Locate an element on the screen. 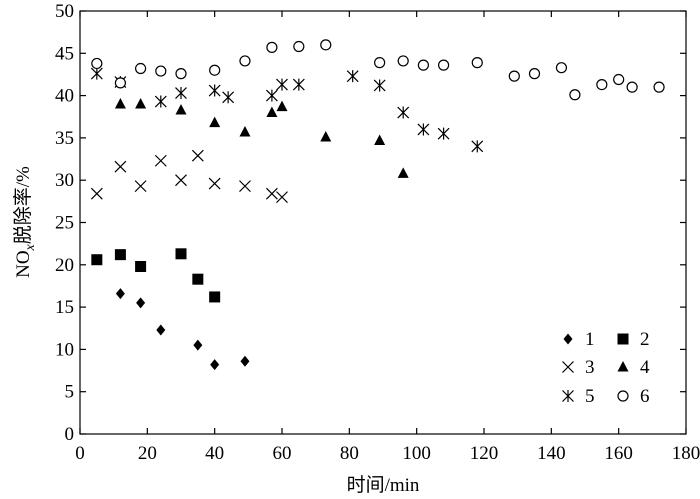 This screenshot has height=499, width=700. y-tick-label-30: 30 is located at coordinates (64, 180).